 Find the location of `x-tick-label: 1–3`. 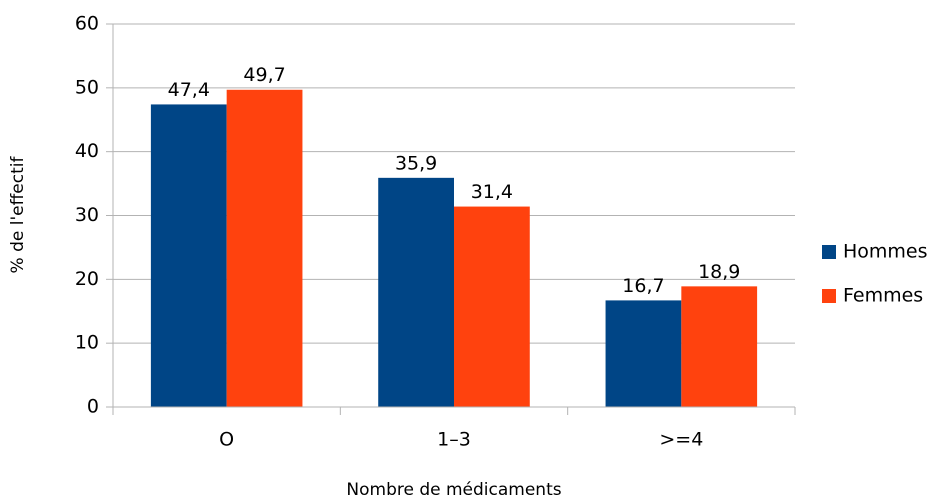

x-tick-label: 1–3 is located at coordinates (454, 440).